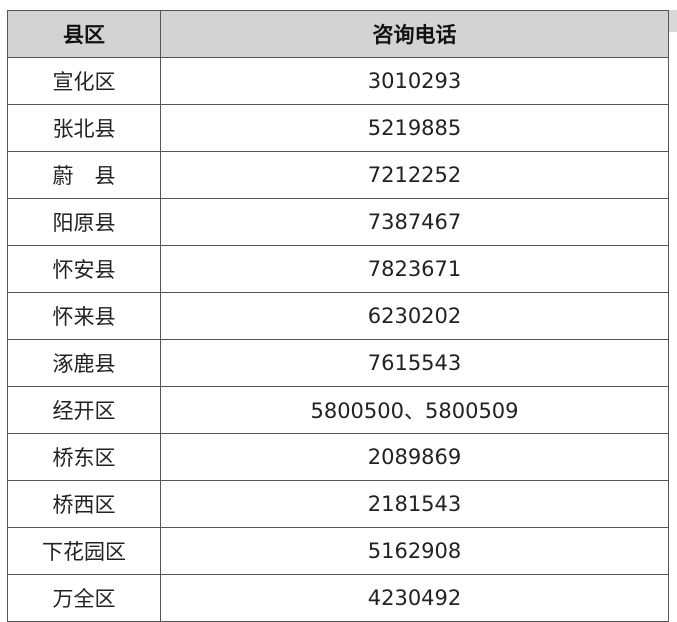 The image size is (677, 622). I want to click on header-row: 县区 咨询电话, so click(338, 34).